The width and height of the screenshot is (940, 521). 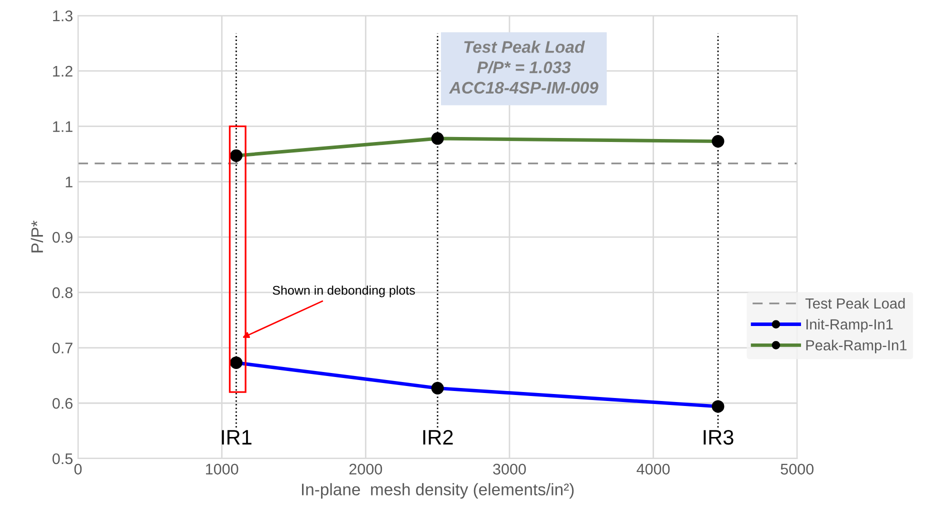 I want to click on ref-line-label: IR2, so click(x=438, y=437).